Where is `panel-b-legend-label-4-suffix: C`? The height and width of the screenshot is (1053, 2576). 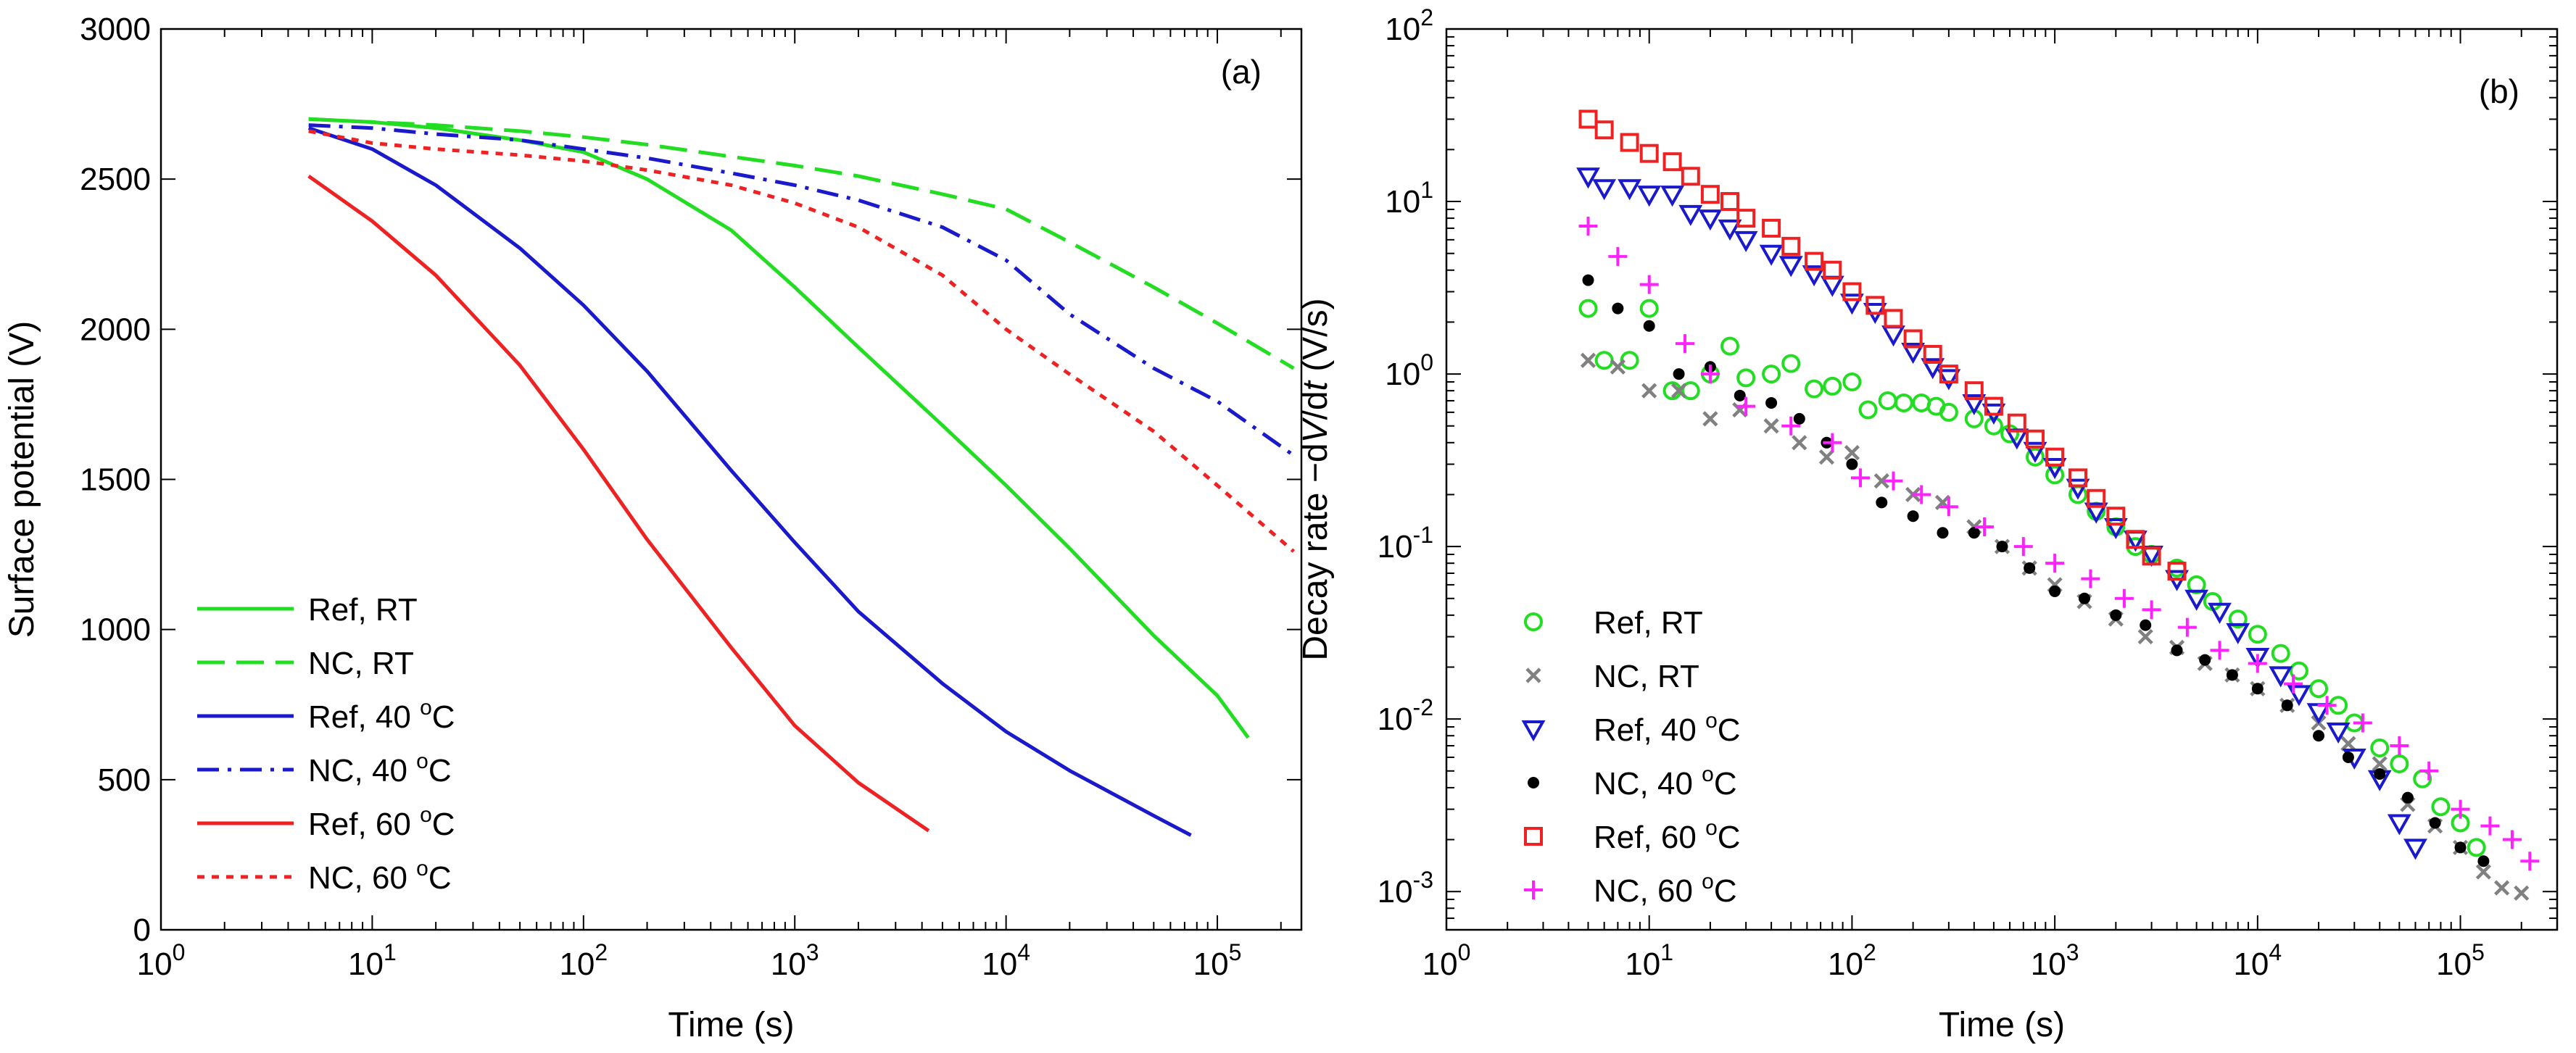 panel-b-legend-label-4-suffix: C is located at coordinates (1730, 838).